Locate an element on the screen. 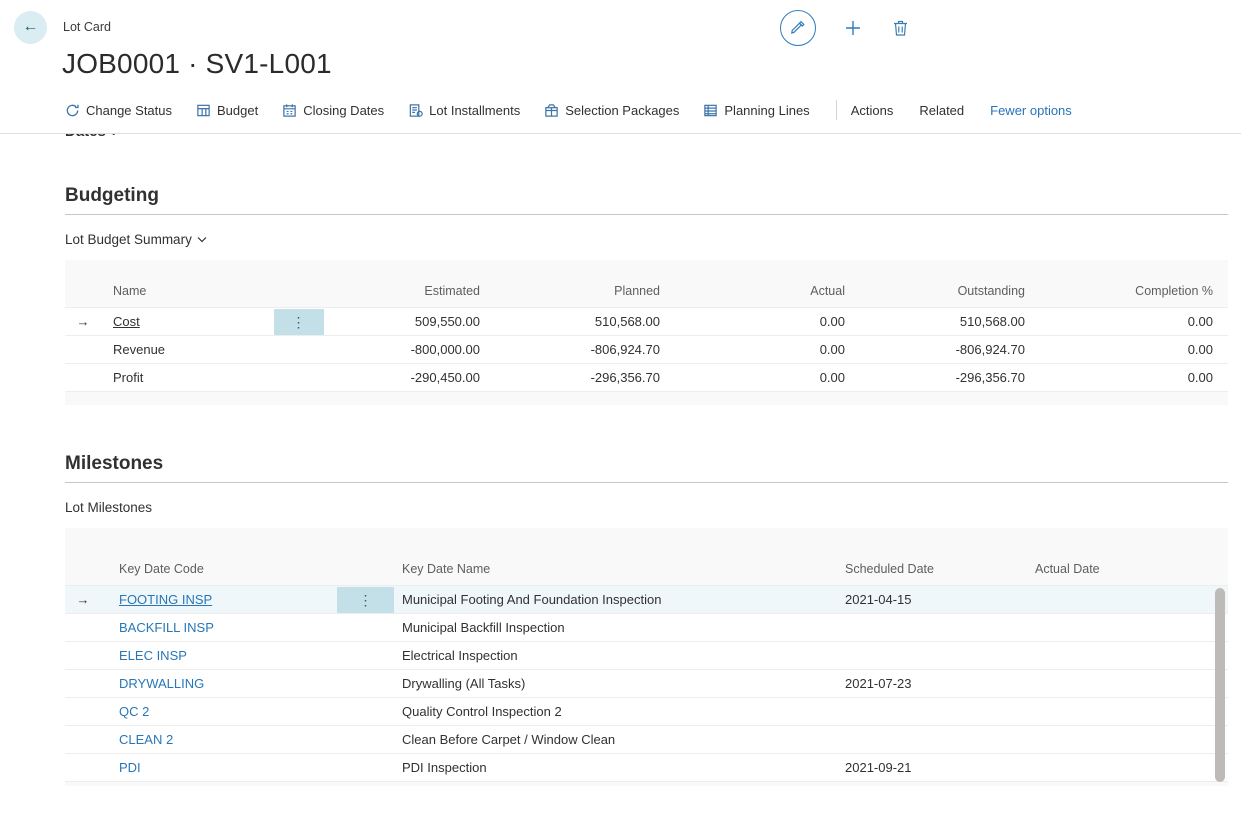 The image size is (1241, 813). ribbon-lot-installments: Lot Installments is located at coordinates (464, 110).